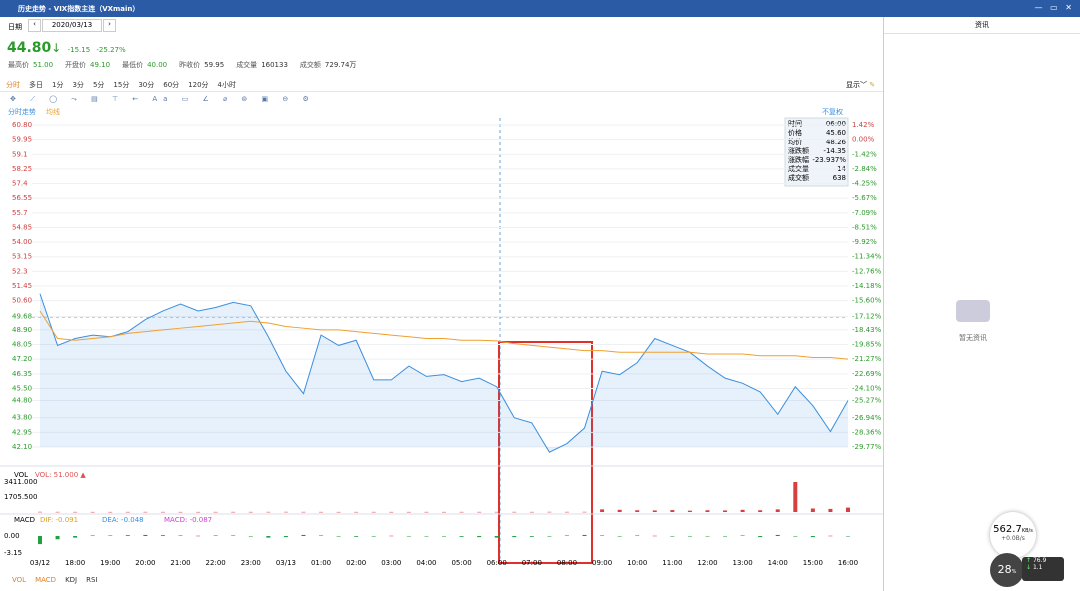 This screenshot has width=1080, height=591. Describe the element at coordinates (79, 50) in the screenshot. I see `change: -15.15` at that location.